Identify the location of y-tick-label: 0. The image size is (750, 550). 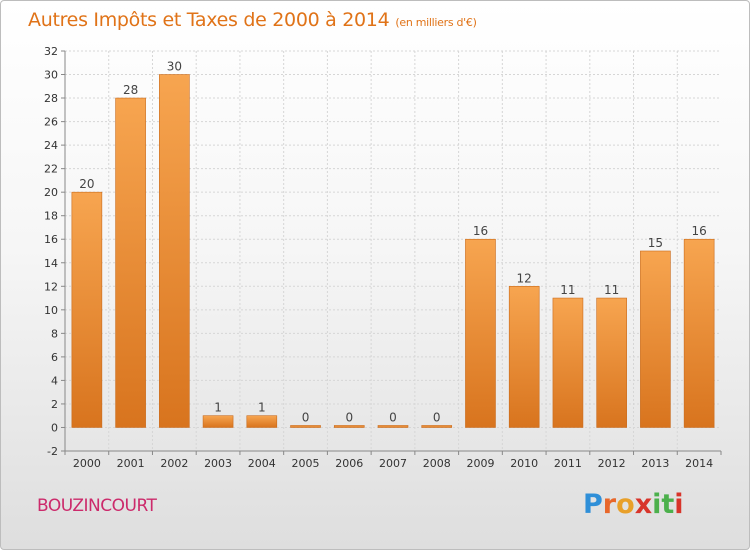
(54, 427).